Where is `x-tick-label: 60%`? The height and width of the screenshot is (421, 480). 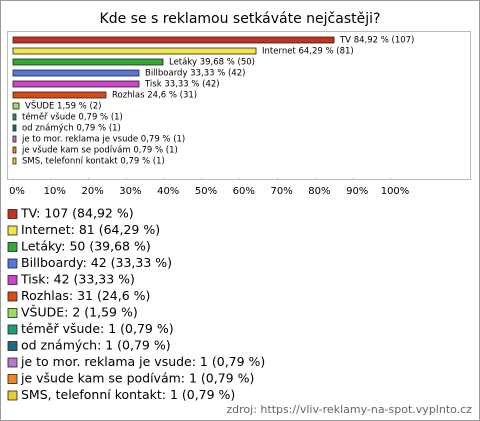 x-tick-label: 60% is located at coordinates (244, 191).